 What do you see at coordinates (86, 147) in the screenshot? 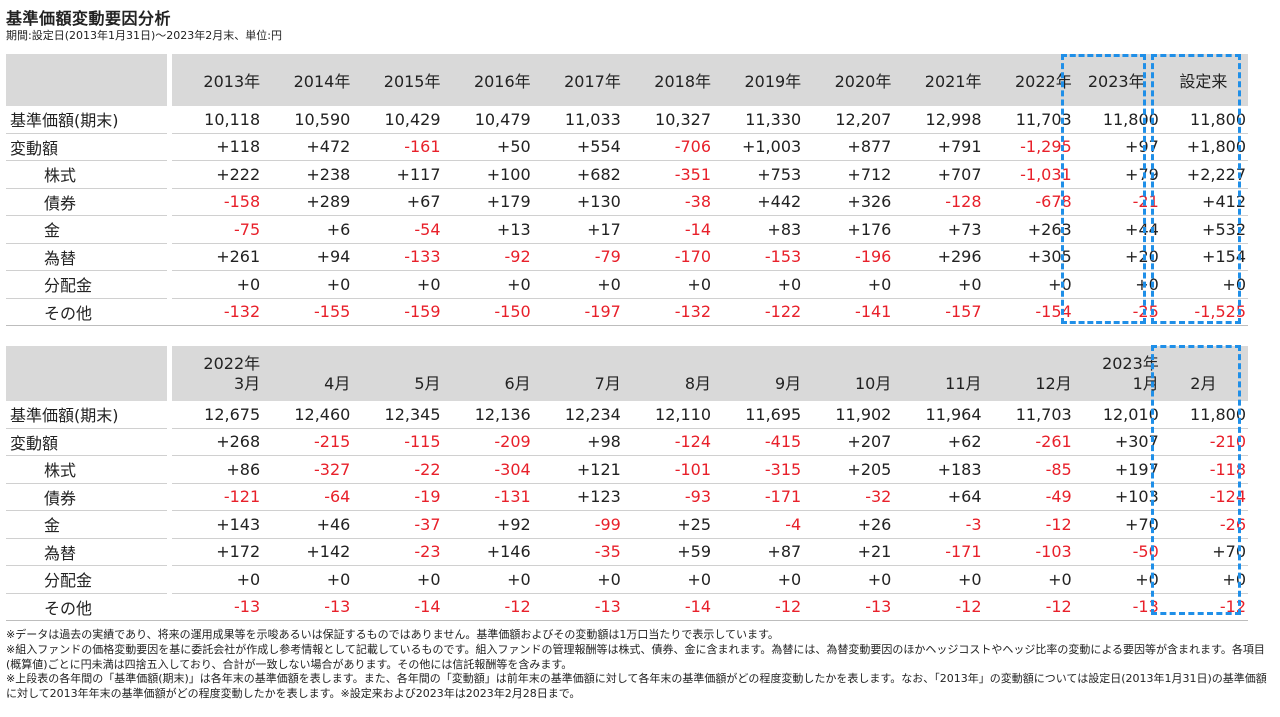
I see `row-label: 変動額` at bounding box center [86, 147].